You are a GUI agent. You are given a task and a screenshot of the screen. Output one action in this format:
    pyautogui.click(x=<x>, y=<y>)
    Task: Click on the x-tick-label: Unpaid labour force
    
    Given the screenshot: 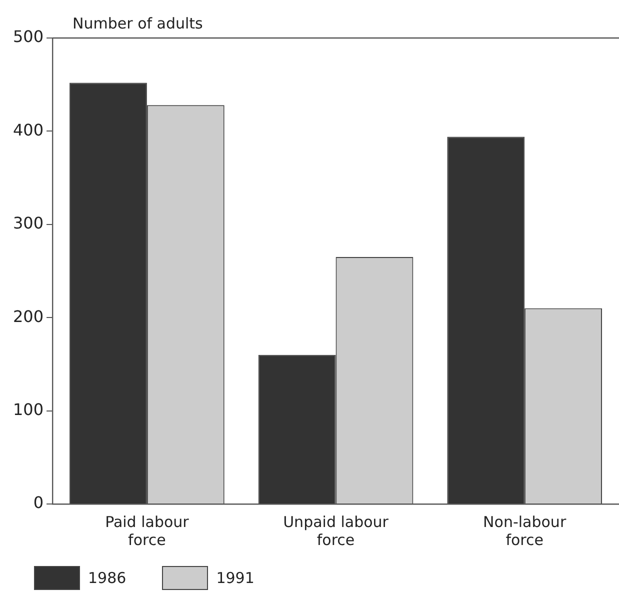 What is the action you would take?
    pyautogui.click(x=336, y=530)
    